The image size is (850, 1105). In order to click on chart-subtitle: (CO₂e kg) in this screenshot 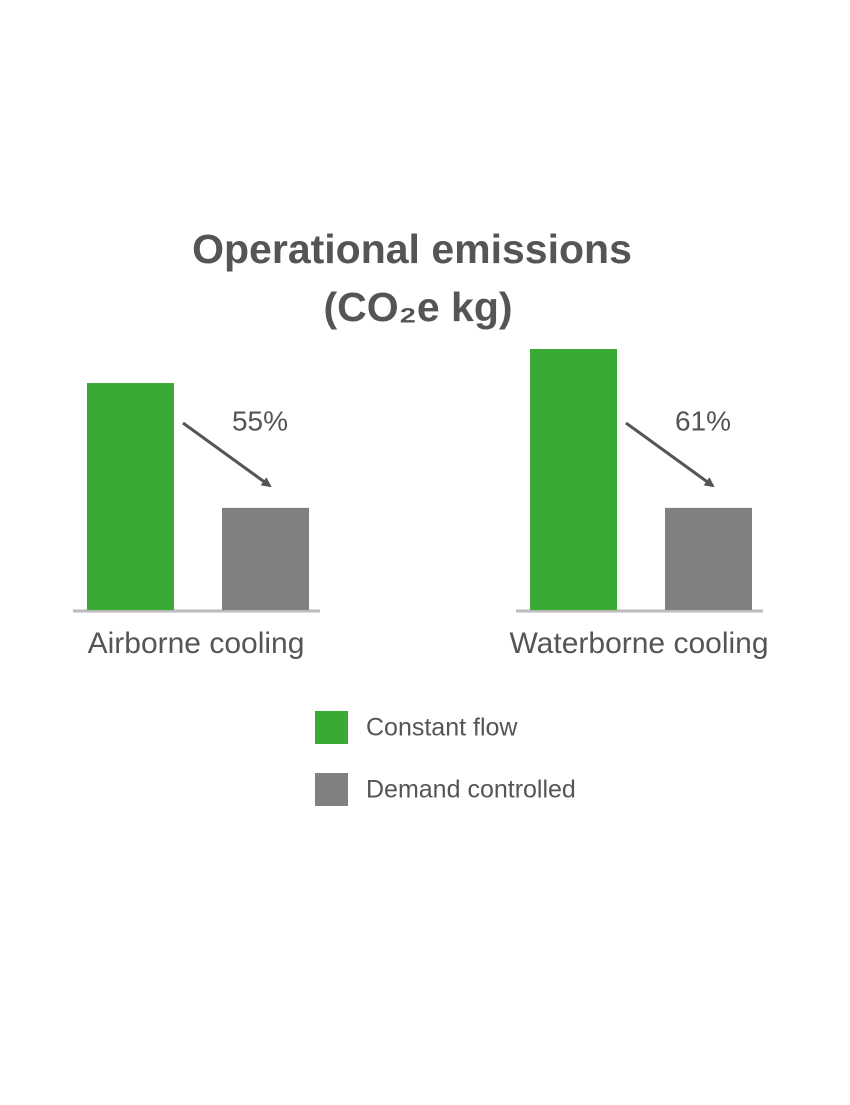, I will do `click(417, 307)`.